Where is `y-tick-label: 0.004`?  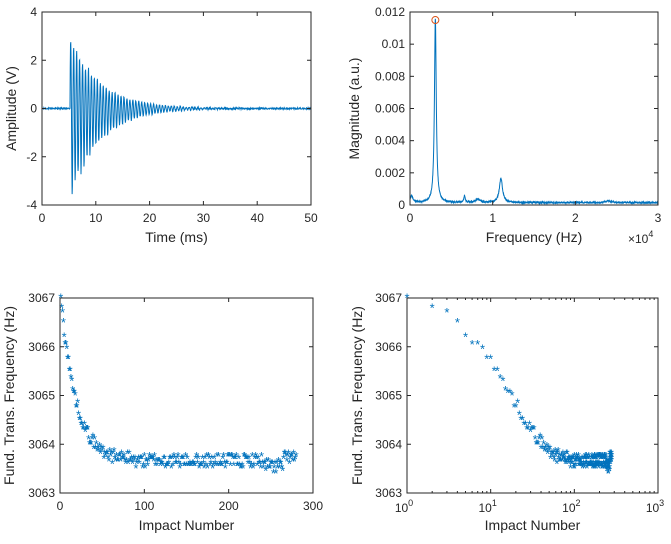
y-tick-label: 0.004 is located at coordinates (390, 141).